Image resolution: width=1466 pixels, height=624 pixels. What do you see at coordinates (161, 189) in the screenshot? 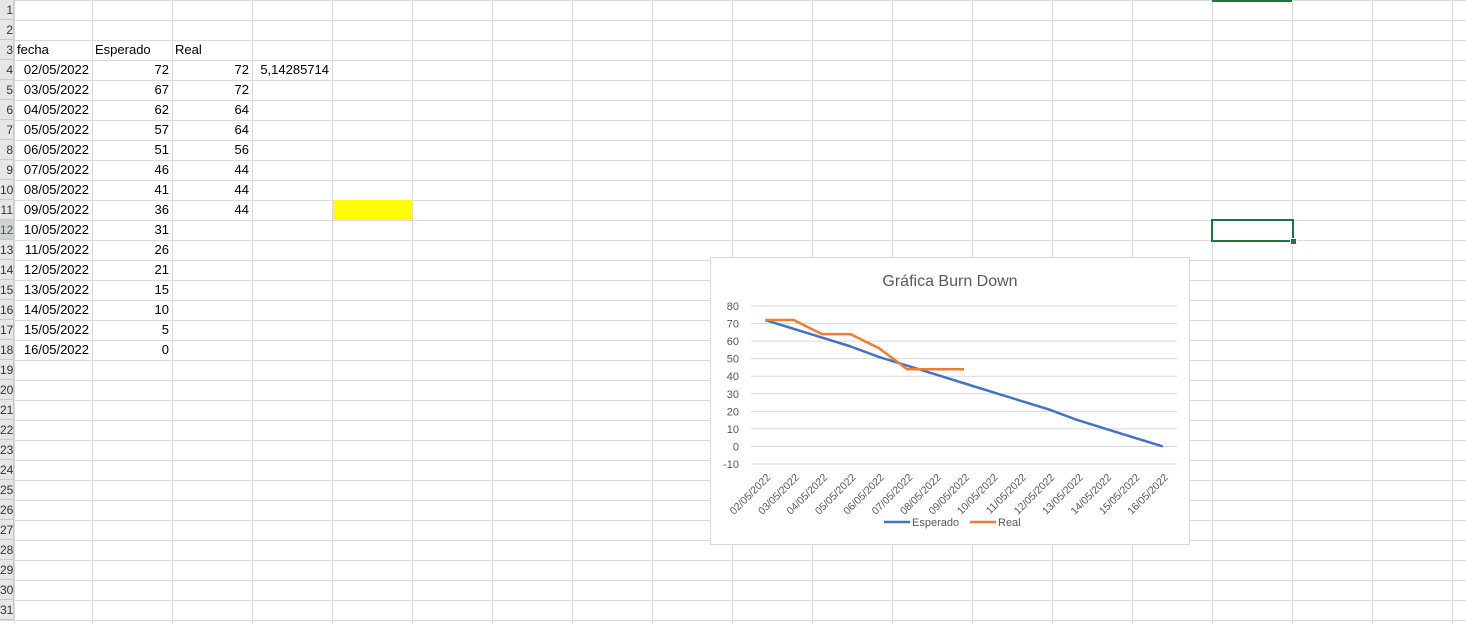
I see `esperado-cell: 41` at bounding box center [161, 189].